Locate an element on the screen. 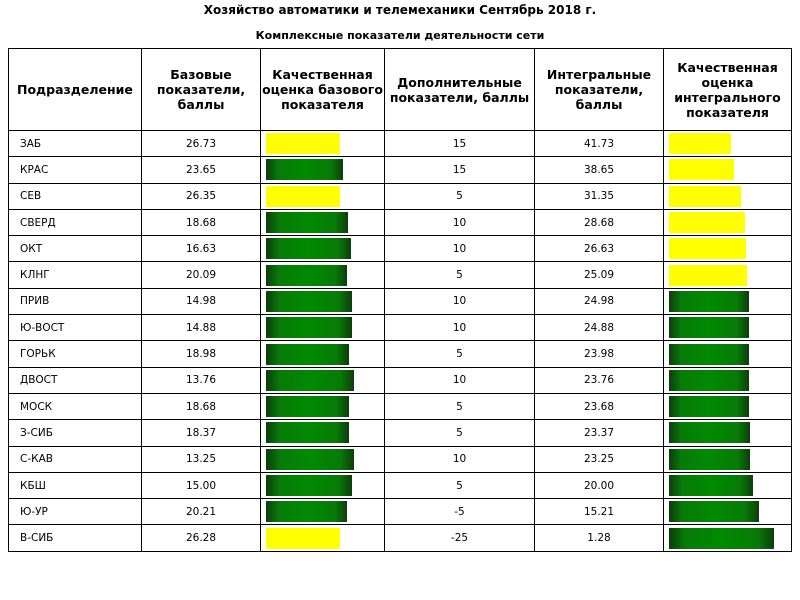 Image resolution: width=800 pixels, height=600 pixels. table-row: ГОРЬК 18.98 5 23.98 is located at coordinates (400, 354).